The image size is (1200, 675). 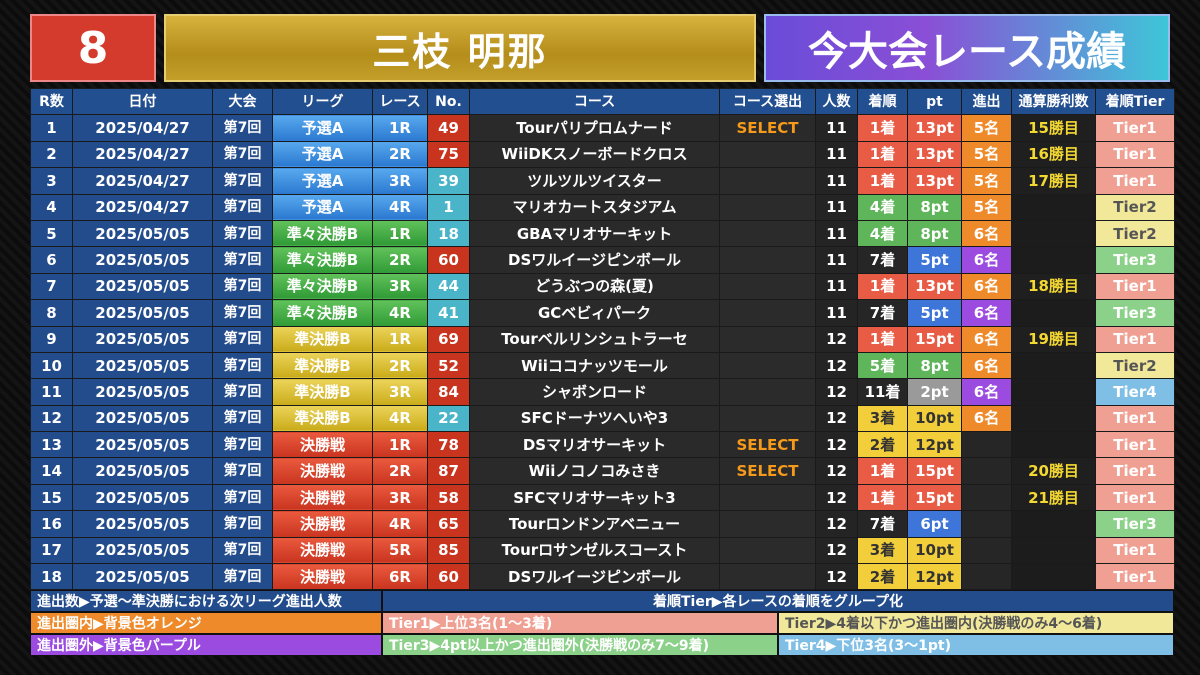 I want to click on player-name: 三枝 明那, so click(x=460, y=48).